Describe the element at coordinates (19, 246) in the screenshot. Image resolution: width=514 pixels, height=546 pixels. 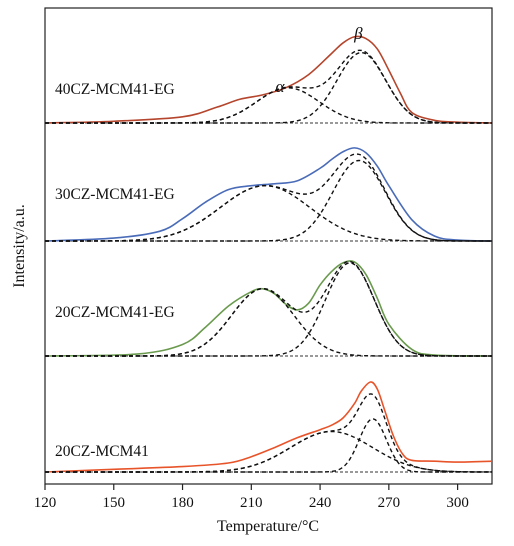
I see `y-axis-title: Intensity/a.u.` at that location.